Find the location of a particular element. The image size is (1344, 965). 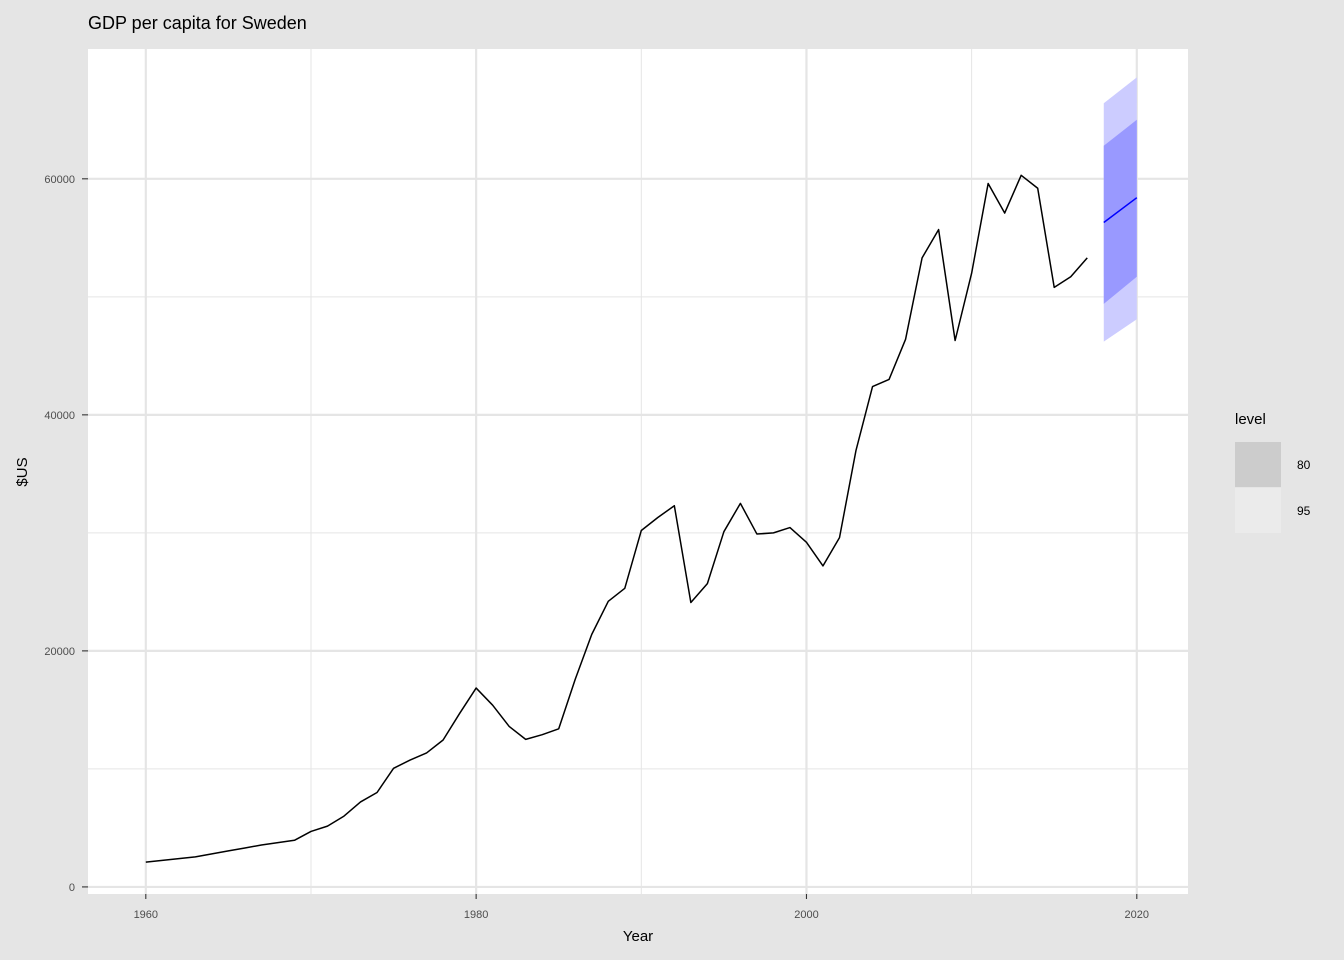

legend: level 80 95 is located at coordinates (1273, 472).